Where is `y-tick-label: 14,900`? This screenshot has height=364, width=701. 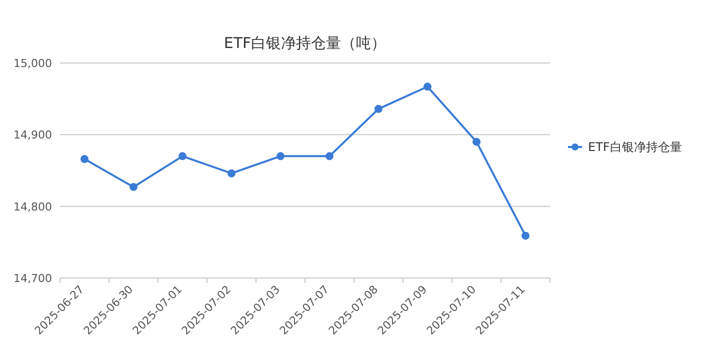 y-tick-label: 14,900 is located at coordinates (33, 135).